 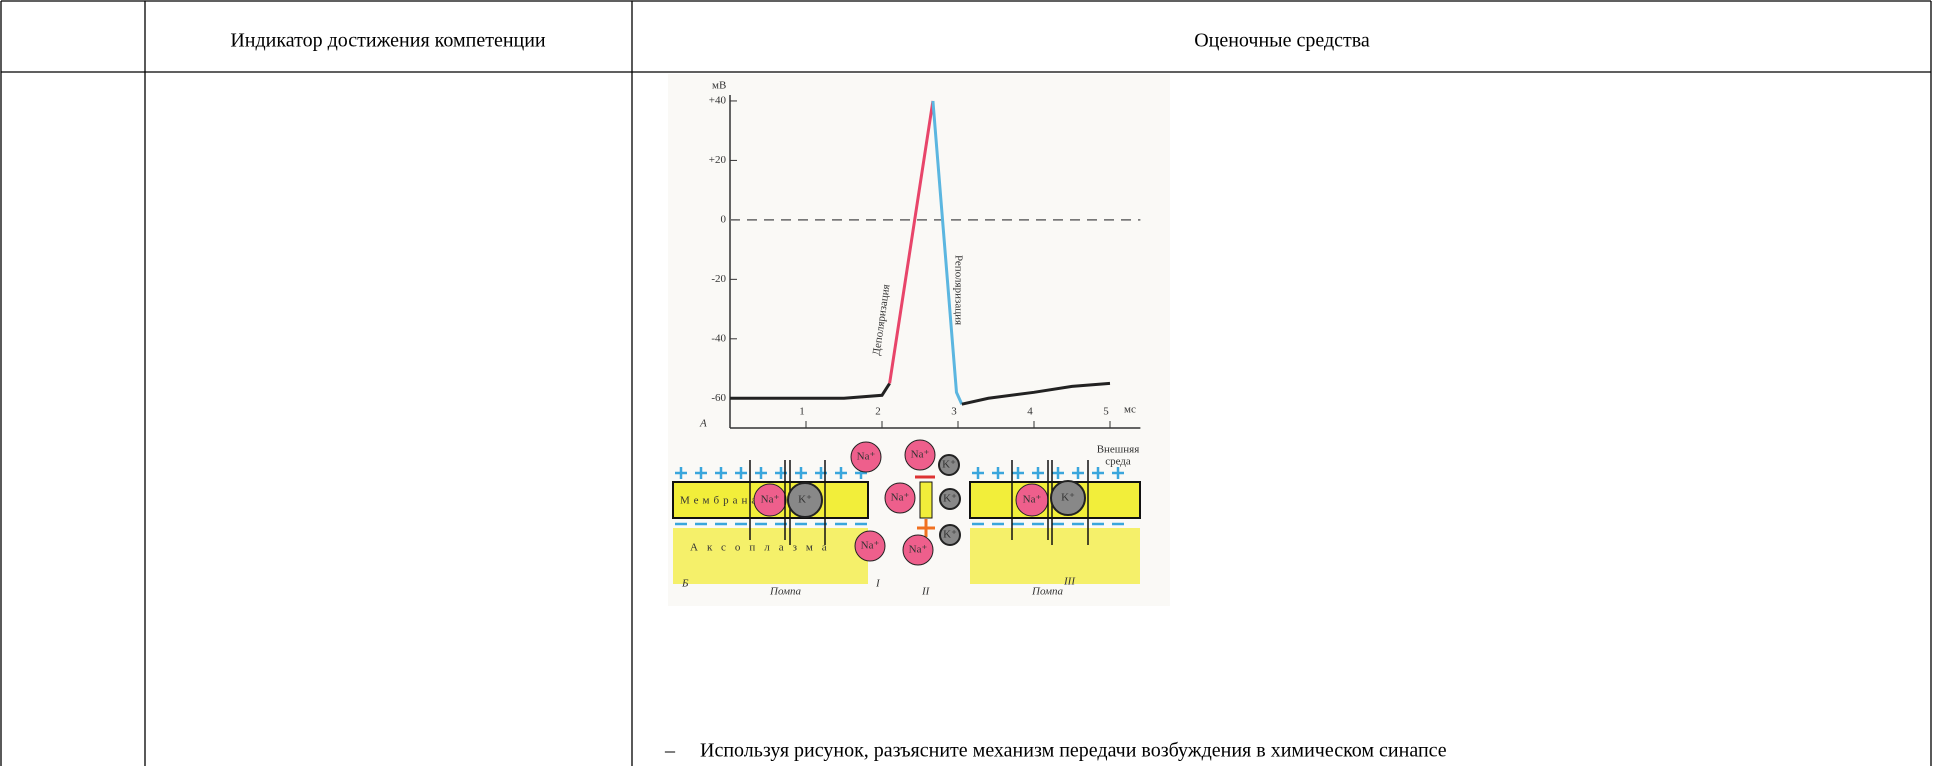 I want to click on y-tick-label: -40, so click(x=718, y=338).